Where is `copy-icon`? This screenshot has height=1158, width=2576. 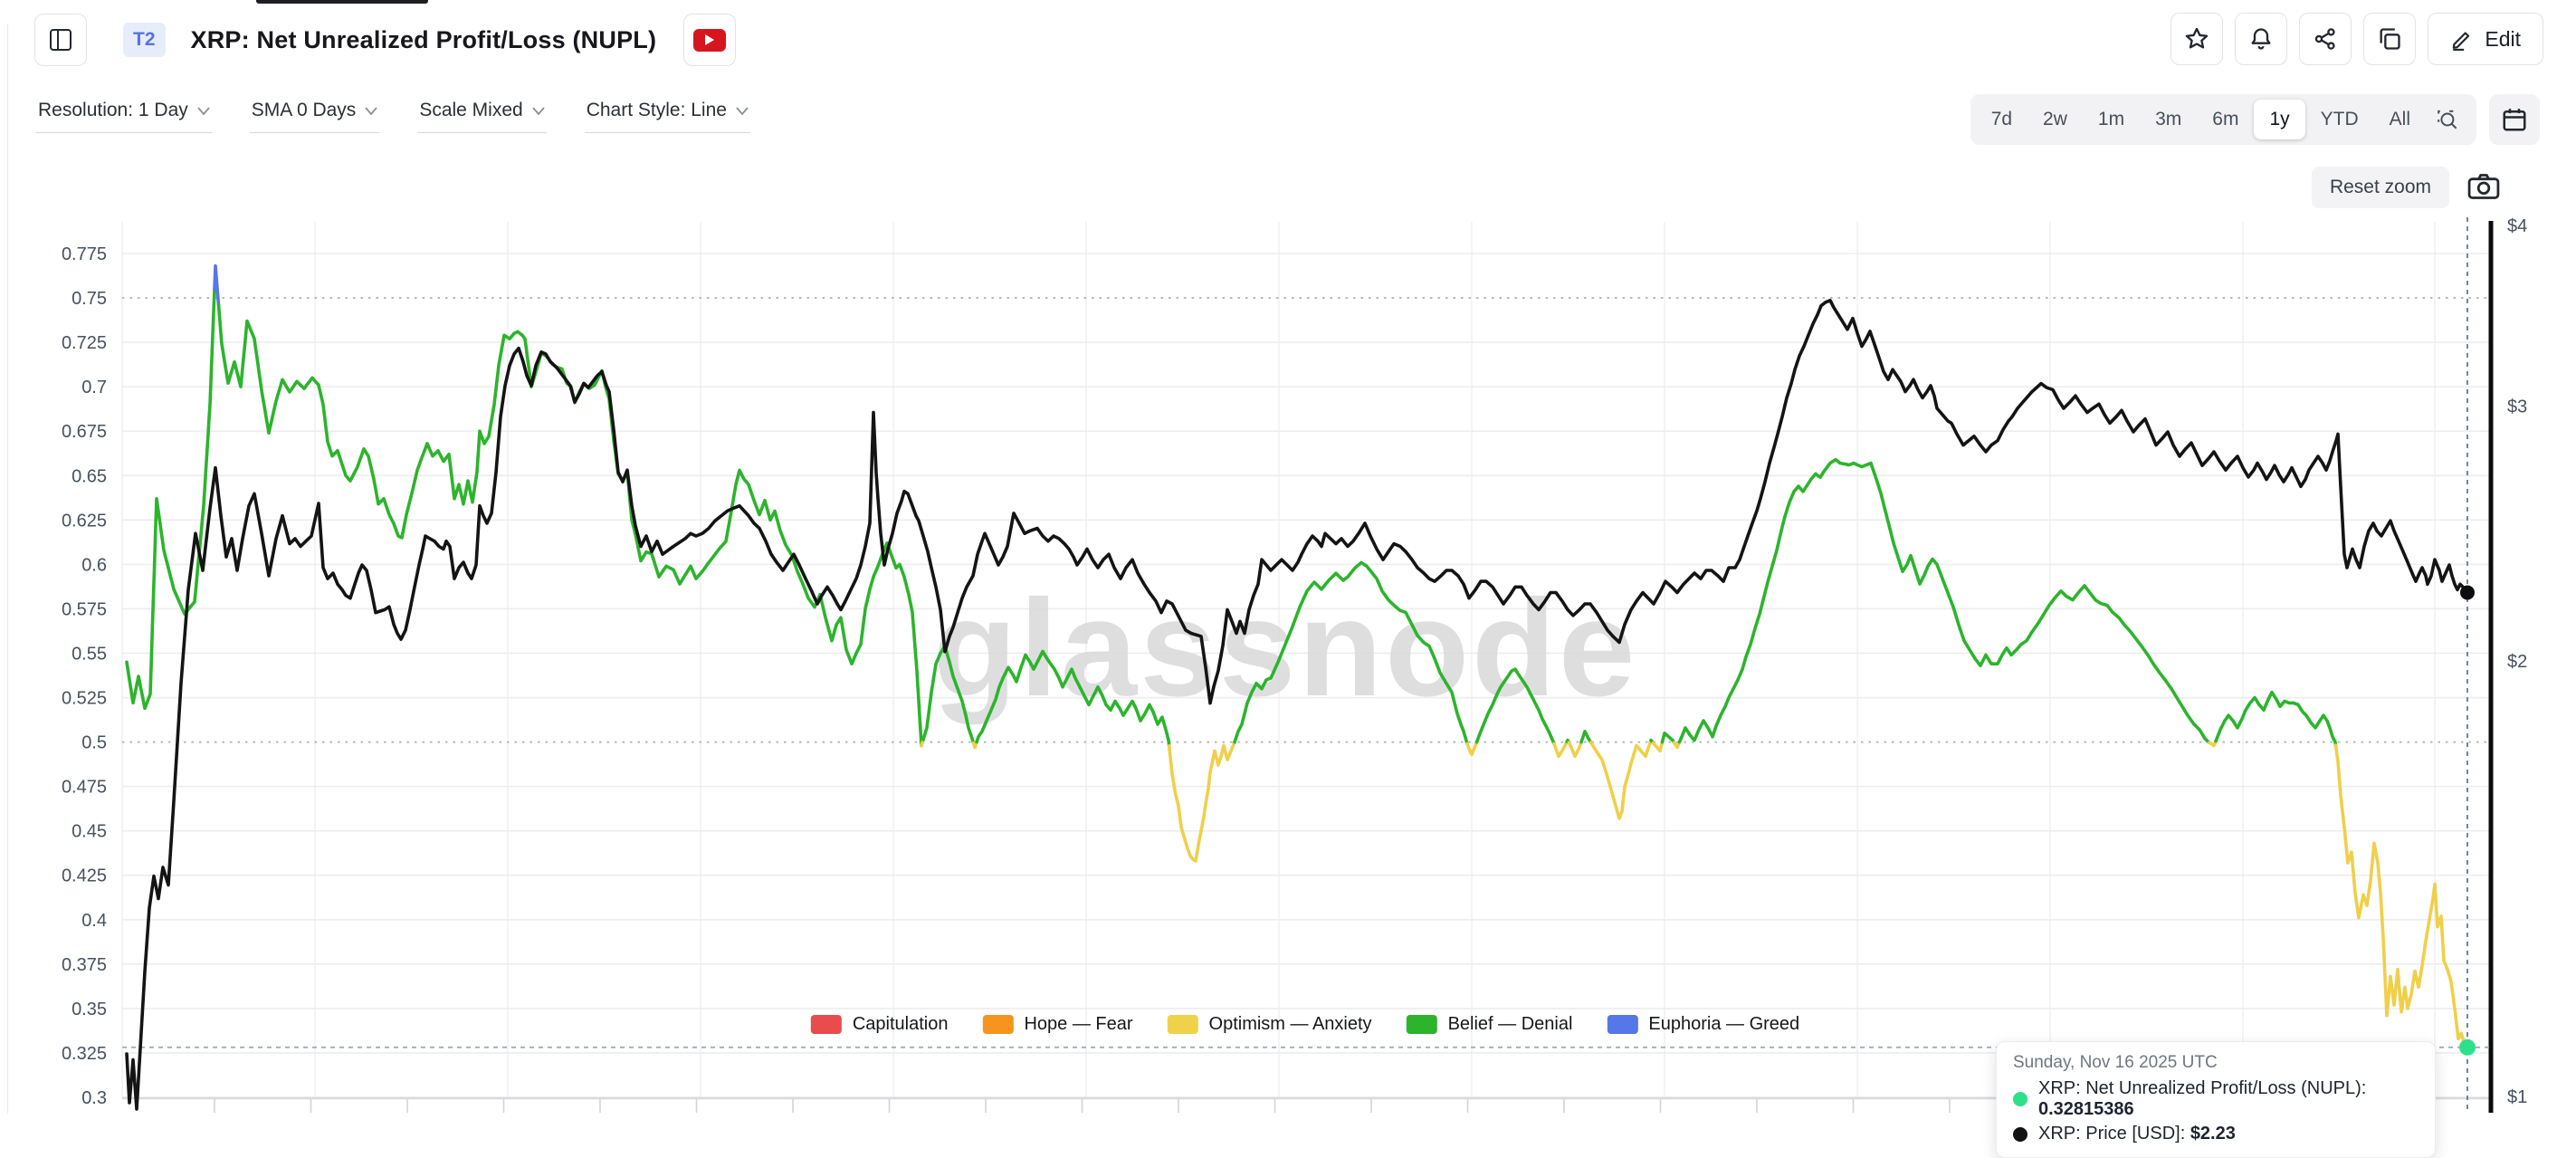 copy-icon is located at coordinates (2390, 39).